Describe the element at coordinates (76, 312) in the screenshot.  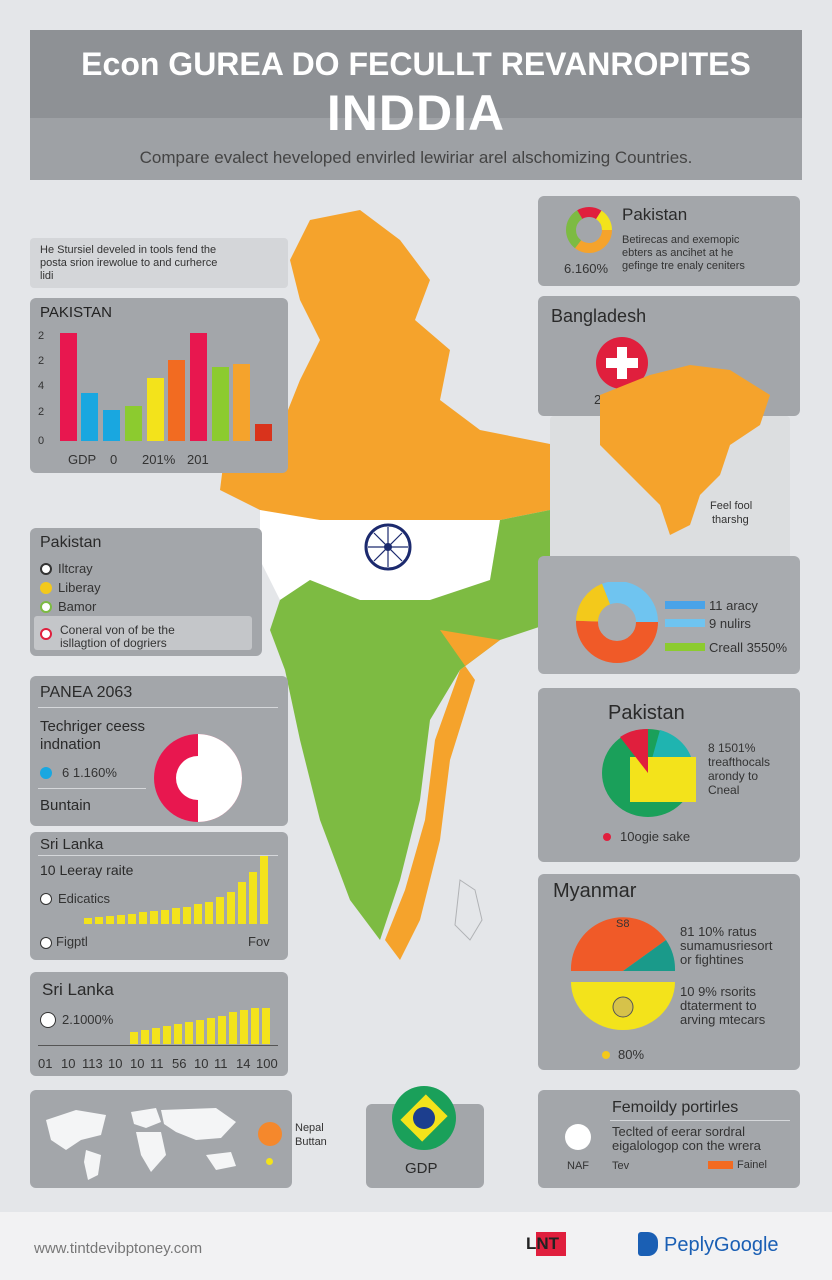
I see `pakistan-bar-title: PAKISTAN` at that location.